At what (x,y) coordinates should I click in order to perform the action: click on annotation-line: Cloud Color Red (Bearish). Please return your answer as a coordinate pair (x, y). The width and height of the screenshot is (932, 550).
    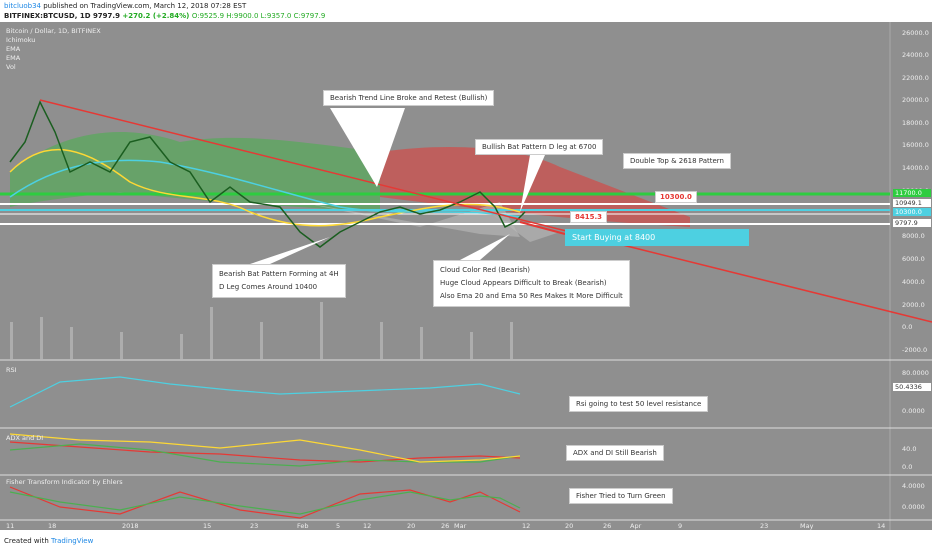
    Looking at the image, I should click on (485, 270).